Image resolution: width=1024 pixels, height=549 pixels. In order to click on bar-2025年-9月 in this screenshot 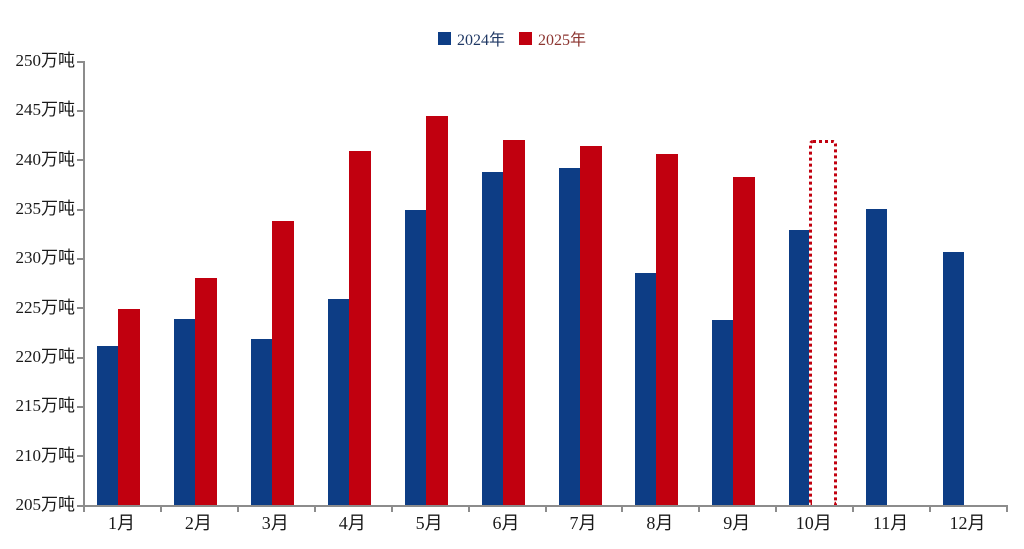, I will do `click(744, 341)`.